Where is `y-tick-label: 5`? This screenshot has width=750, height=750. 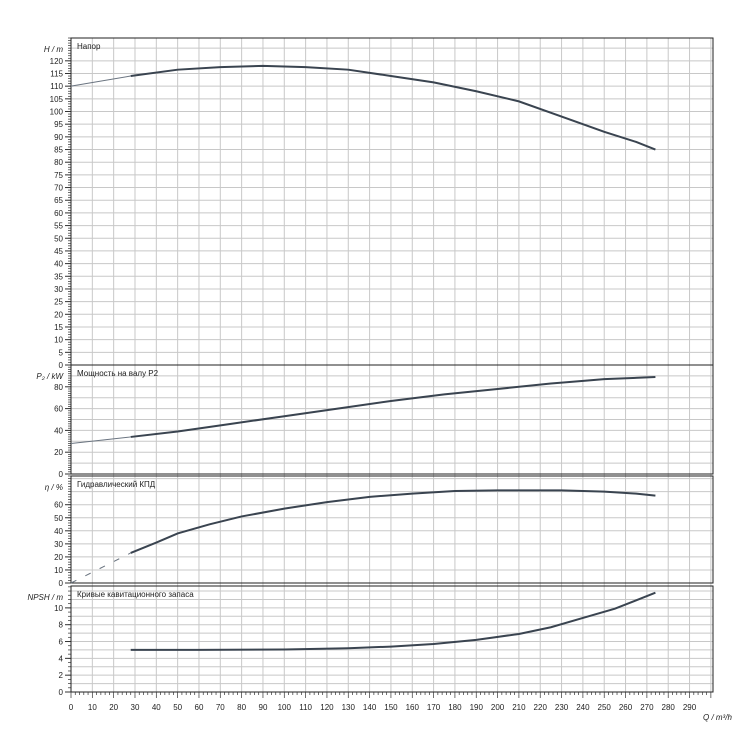 y-tick-label: 5 is located at coordinates (61, 352).